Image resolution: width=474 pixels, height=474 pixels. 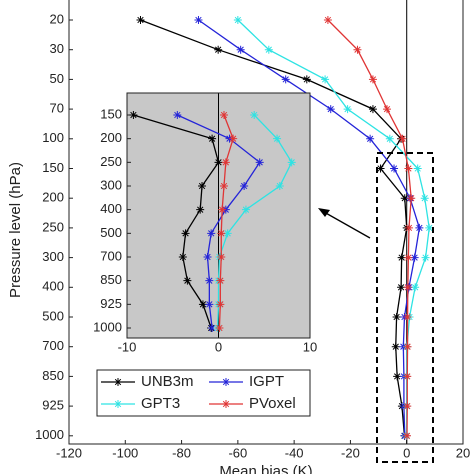 I want to click on y-tick-label: 300, so click(x=53, y=256).